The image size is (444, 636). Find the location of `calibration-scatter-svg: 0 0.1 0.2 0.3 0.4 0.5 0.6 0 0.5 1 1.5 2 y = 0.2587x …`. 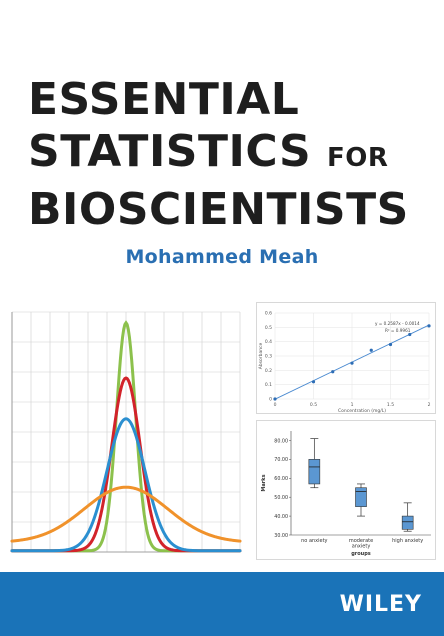

calibration-scatter-svg: 0 0.1 0.2 0.3 0.4 0.5 0.6 0 0.5 1 1.5 2 y = 0.2587x … is located at coordinates (344, 362).